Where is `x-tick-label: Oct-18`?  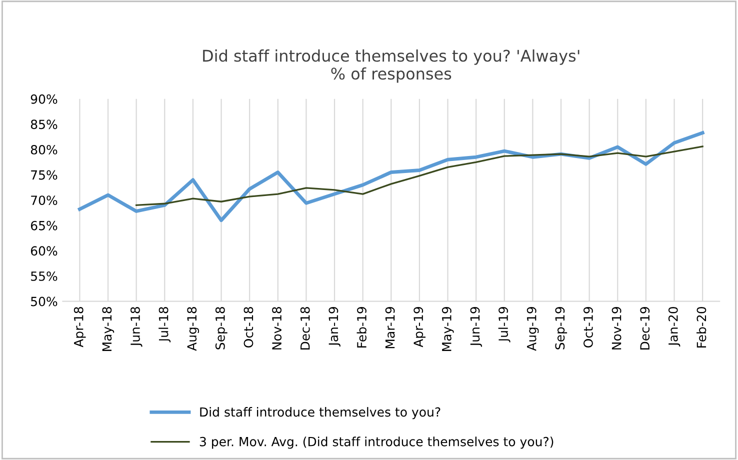 x-tick-label: Oct-18 is located at coordinates (249, 327).